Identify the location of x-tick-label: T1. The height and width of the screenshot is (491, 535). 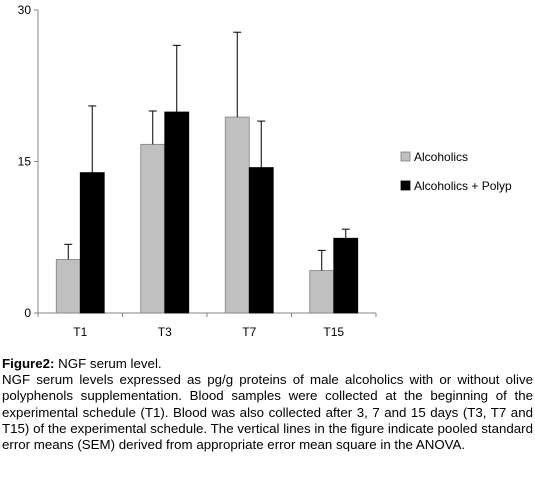
(80, 332).